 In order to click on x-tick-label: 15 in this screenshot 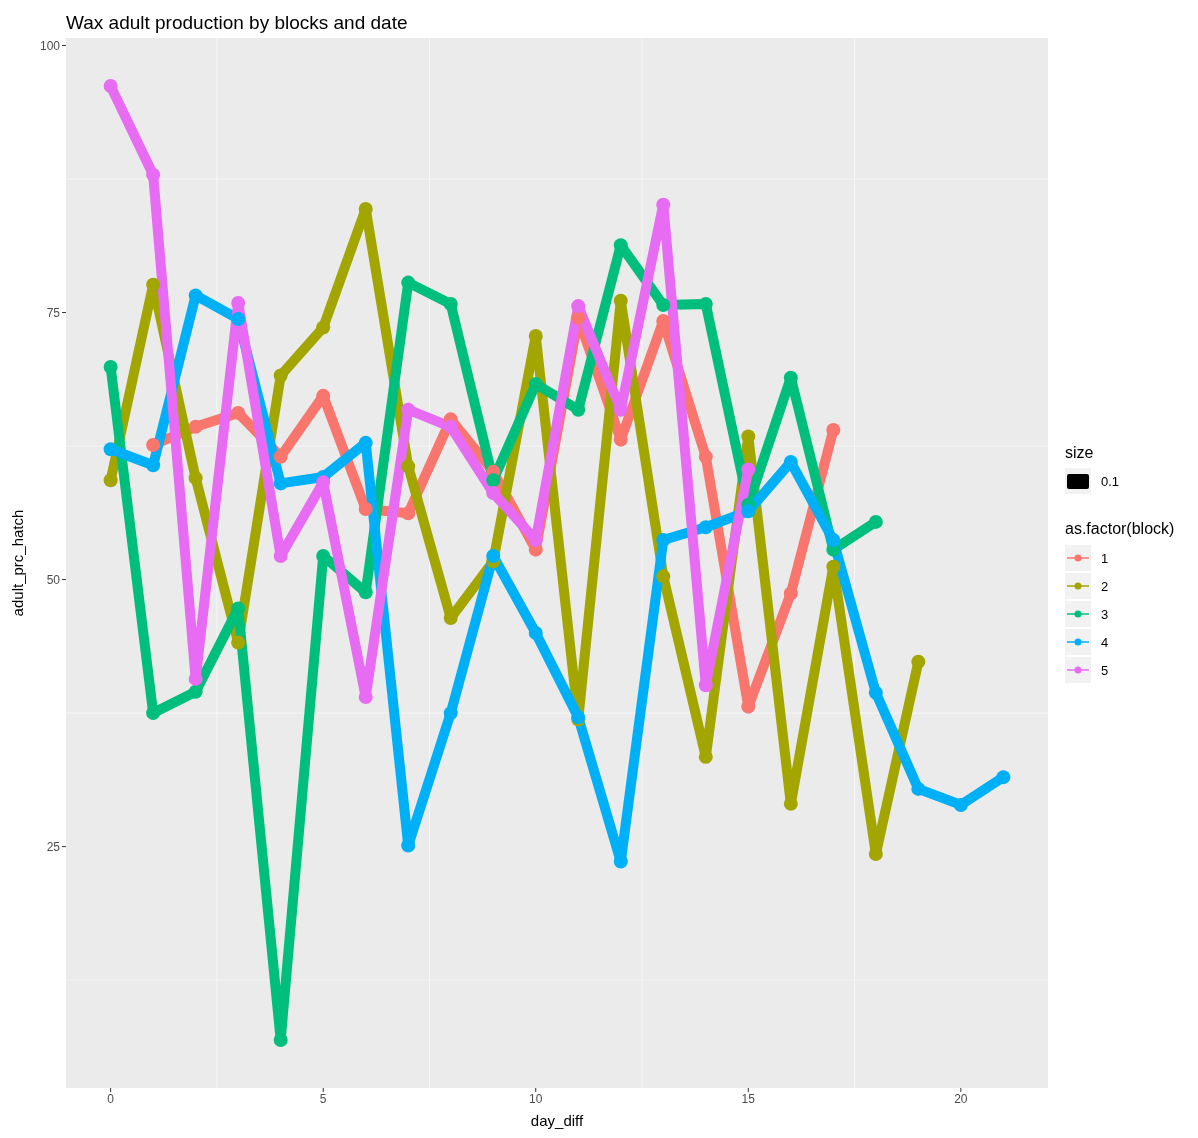, I will do `click(748, 1098)`.